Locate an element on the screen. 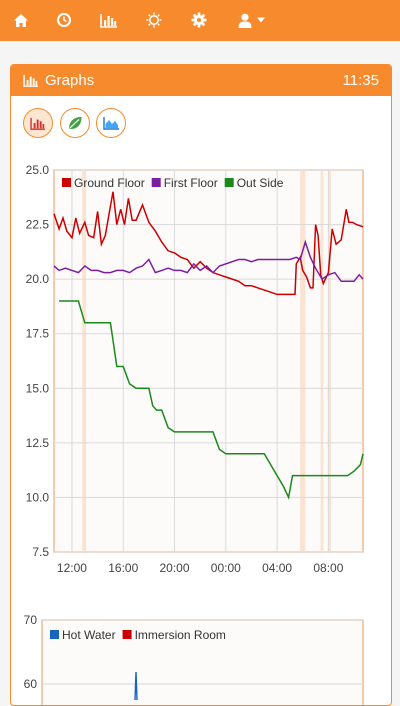  nav-sun is located at coordinates (154, 20).